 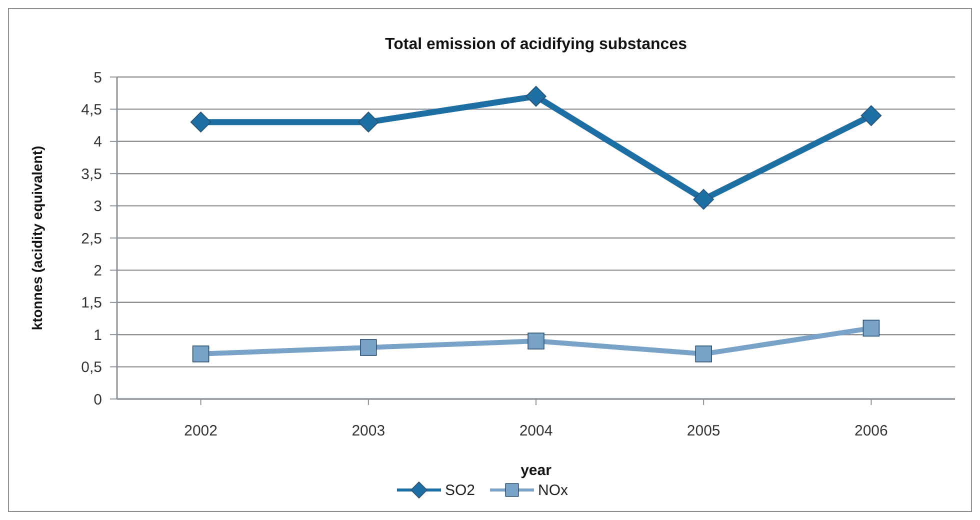 I want to click on y-tick-label: 1,5, so click(x=91, y=303).